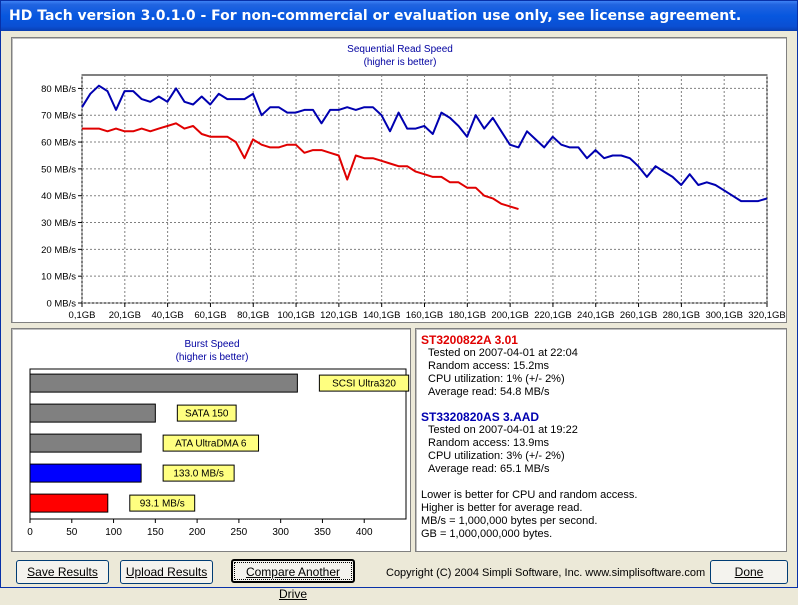 The height and width of the screenshot is (605, 798). Describe the element at coordinates (296, 315) in the screenshot. I see `x-tick-label: 100,1GB` at that location.